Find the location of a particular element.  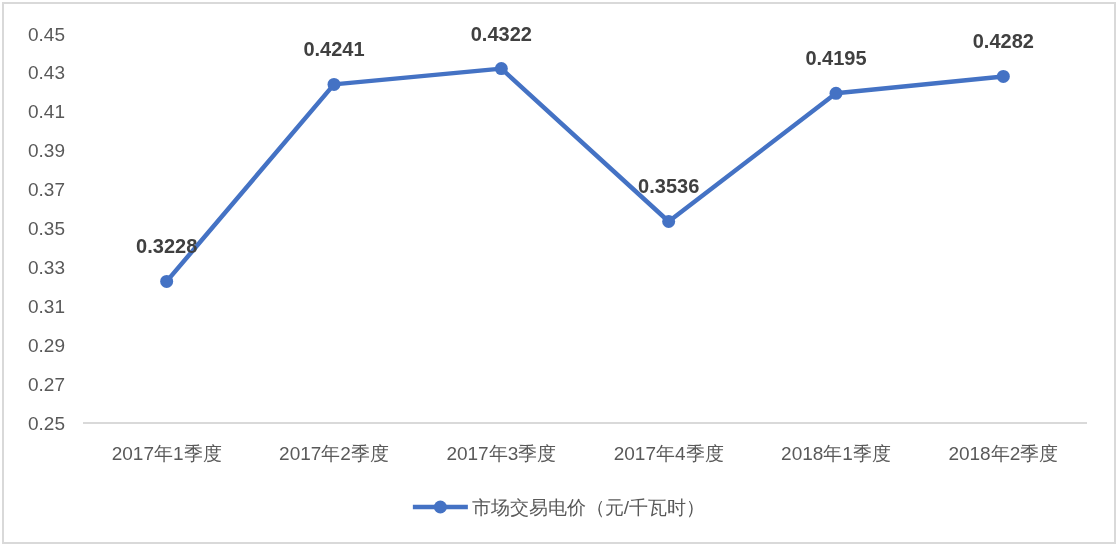

y-tick-label: 0.31 is located at coordinates (46, 306).